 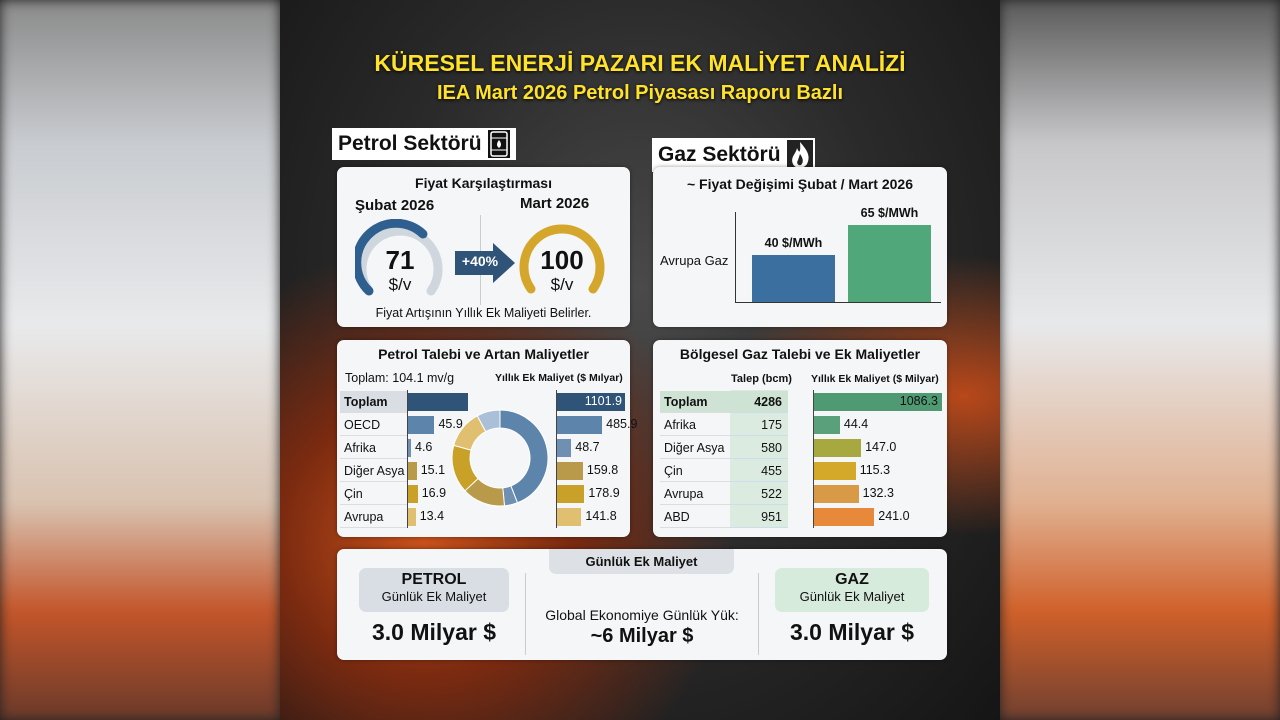 I want to click on mar-price: 100, so click(x=562, y=260).